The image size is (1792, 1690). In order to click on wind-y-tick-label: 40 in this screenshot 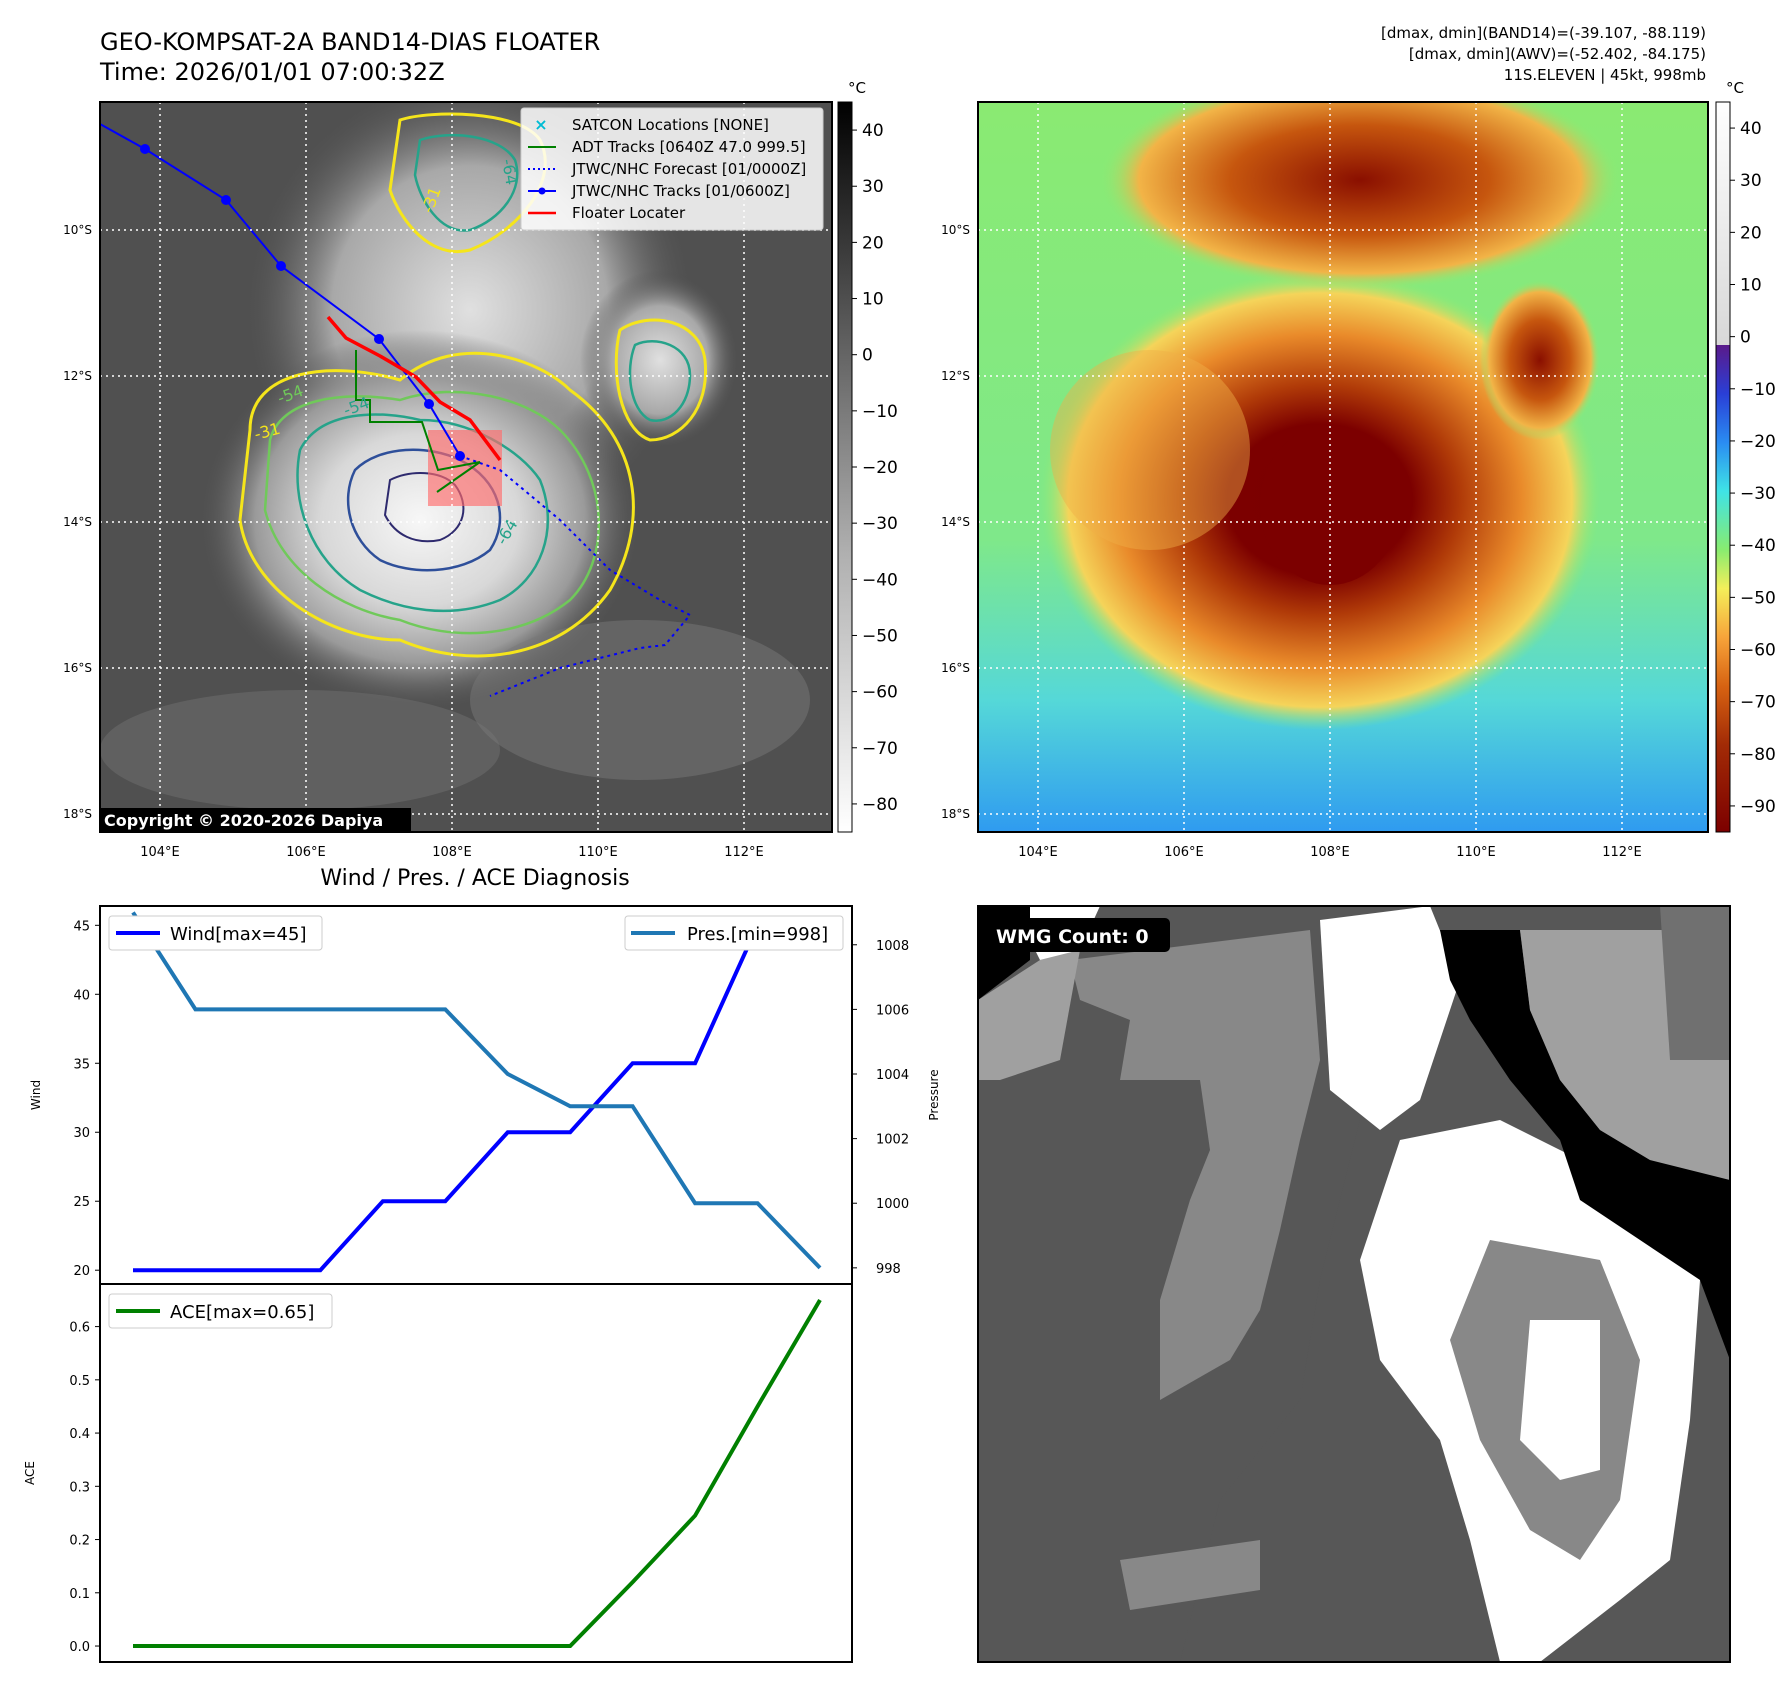, I will do `click(81, 995)`.